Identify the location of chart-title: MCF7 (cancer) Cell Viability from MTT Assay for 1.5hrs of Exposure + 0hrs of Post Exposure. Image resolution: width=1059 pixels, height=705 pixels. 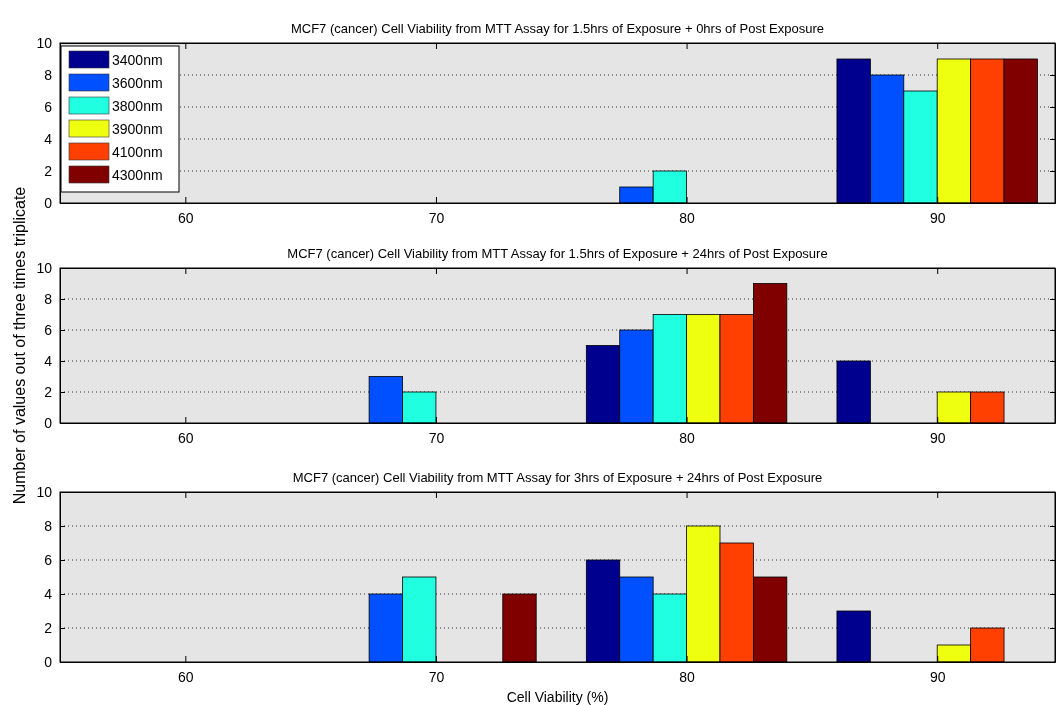
(557, 28).